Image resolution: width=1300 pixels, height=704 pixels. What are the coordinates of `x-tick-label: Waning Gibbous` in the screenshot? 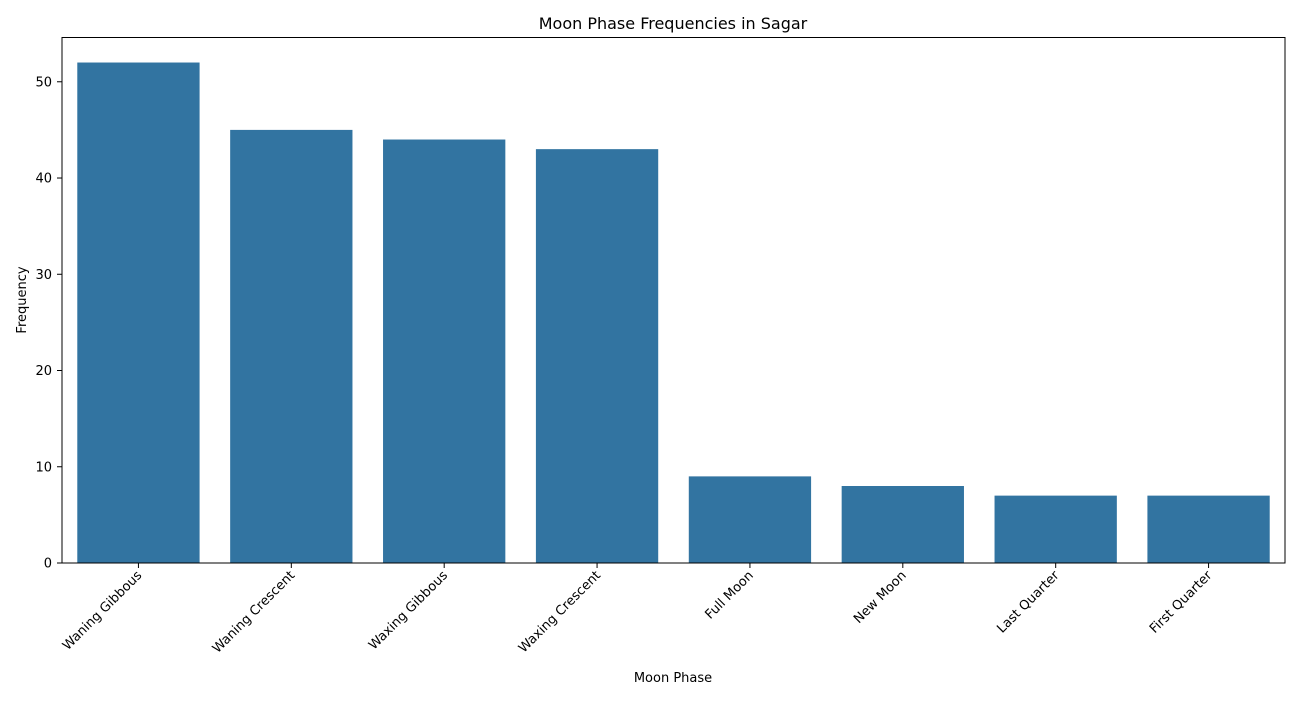 It's located at (102, 610).